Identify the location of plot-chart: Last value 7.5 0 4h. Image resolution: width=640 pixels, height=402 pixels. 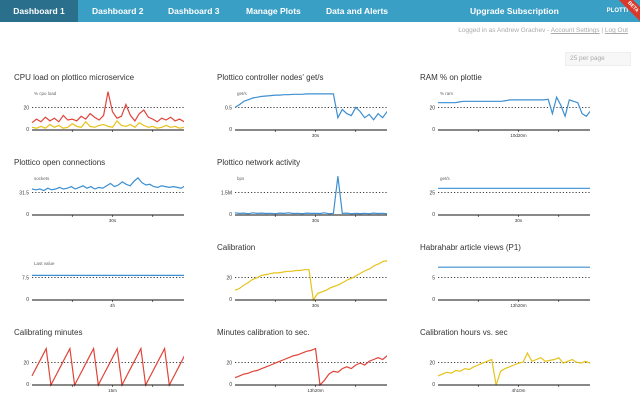
(103, 284).